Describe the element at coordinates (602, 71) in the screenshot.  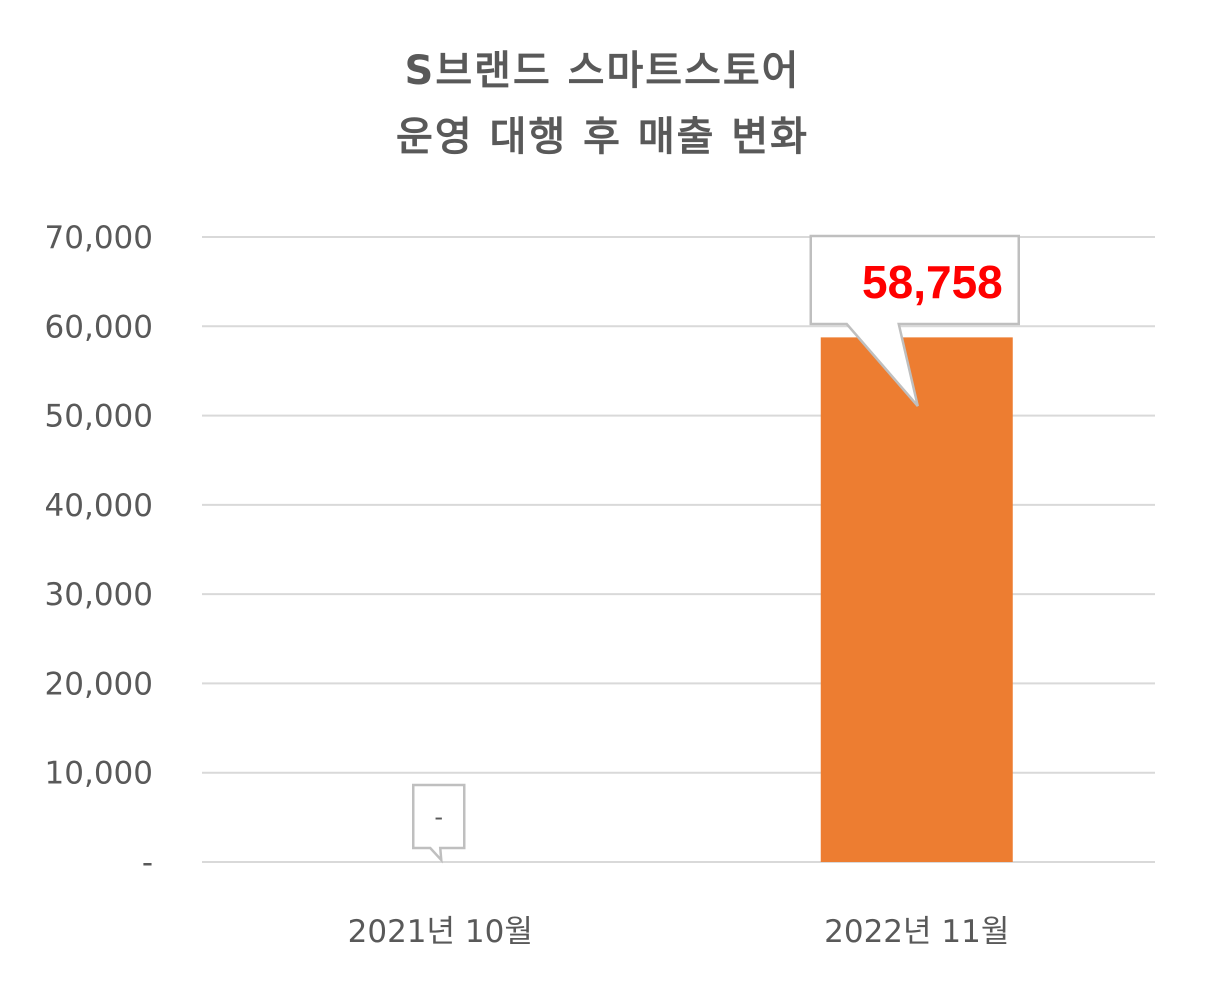
I see `chart-title-line-1: S브랜드 스마트스토어` at that location.